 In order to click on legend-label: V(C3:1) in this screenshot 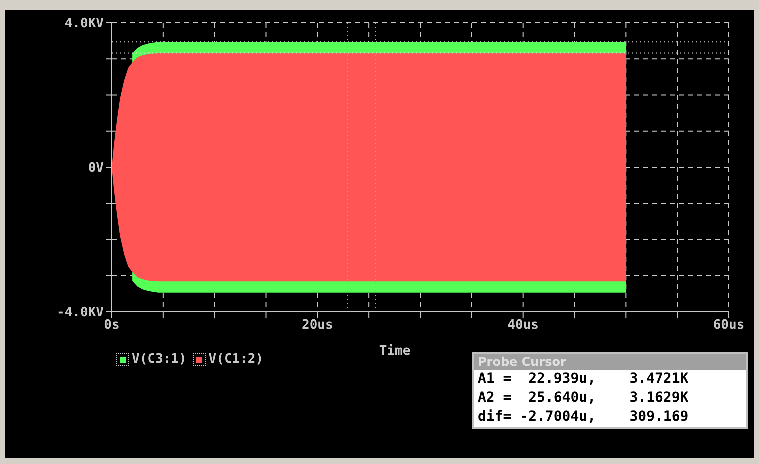, I will do `click(159, 359)`.